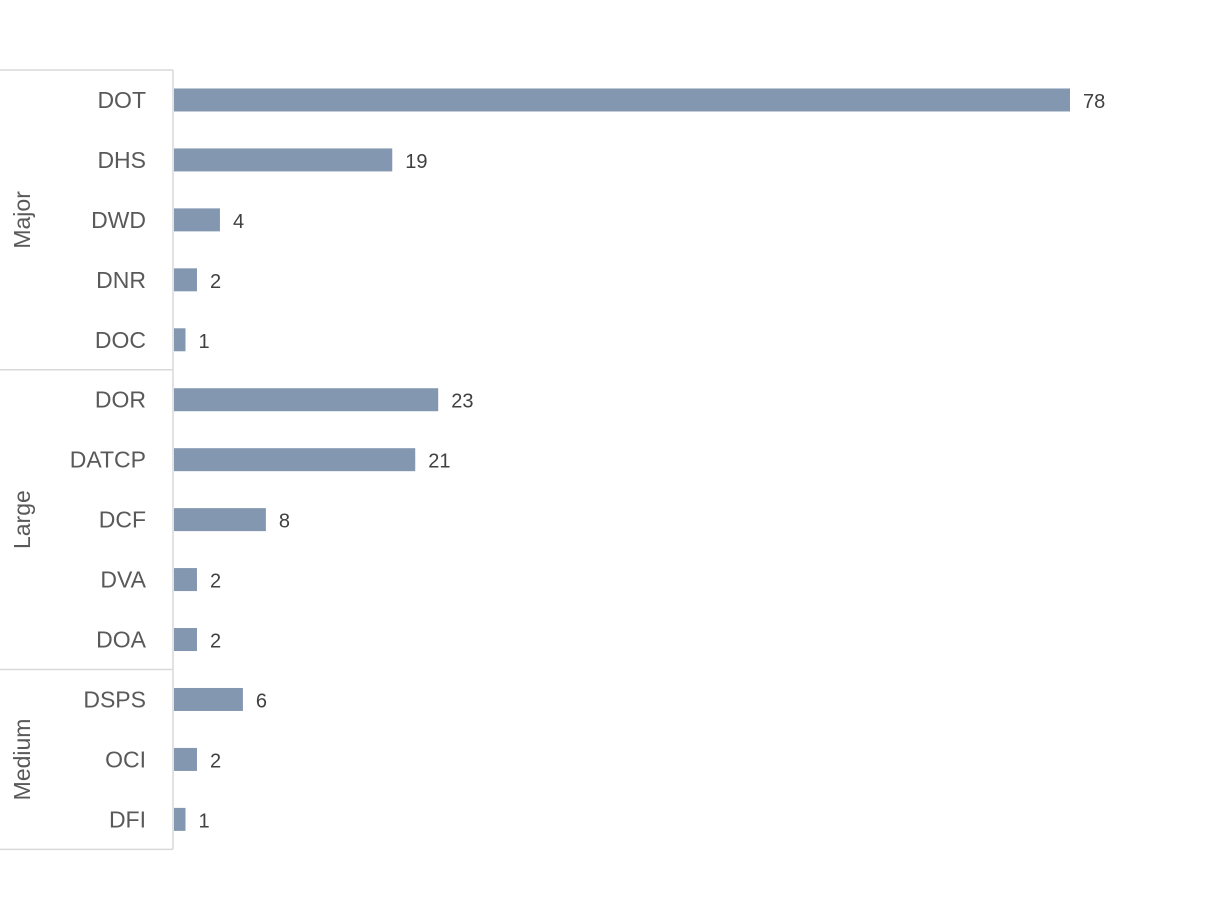 This screenshot has width=1229, height=917. What do you see at coordinates (416, 162) in the screenshot?
I see `data-label: 19` at bounding box center [416, 162].